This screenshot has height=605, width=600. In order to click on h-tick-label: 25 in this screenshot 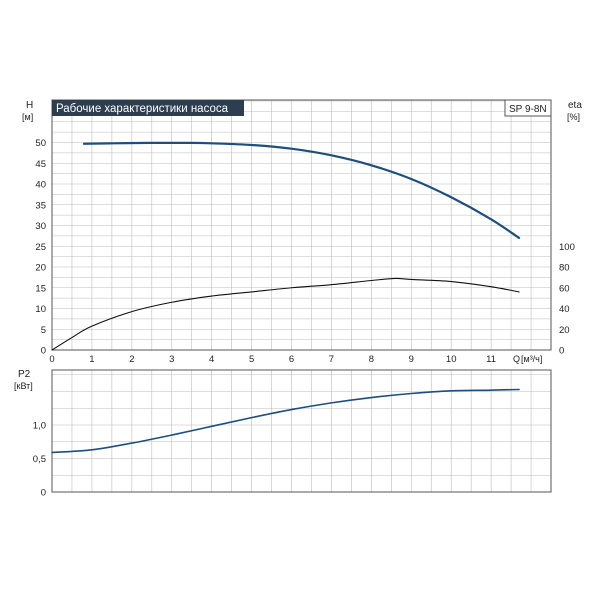, I will do `click(40, 247)`.